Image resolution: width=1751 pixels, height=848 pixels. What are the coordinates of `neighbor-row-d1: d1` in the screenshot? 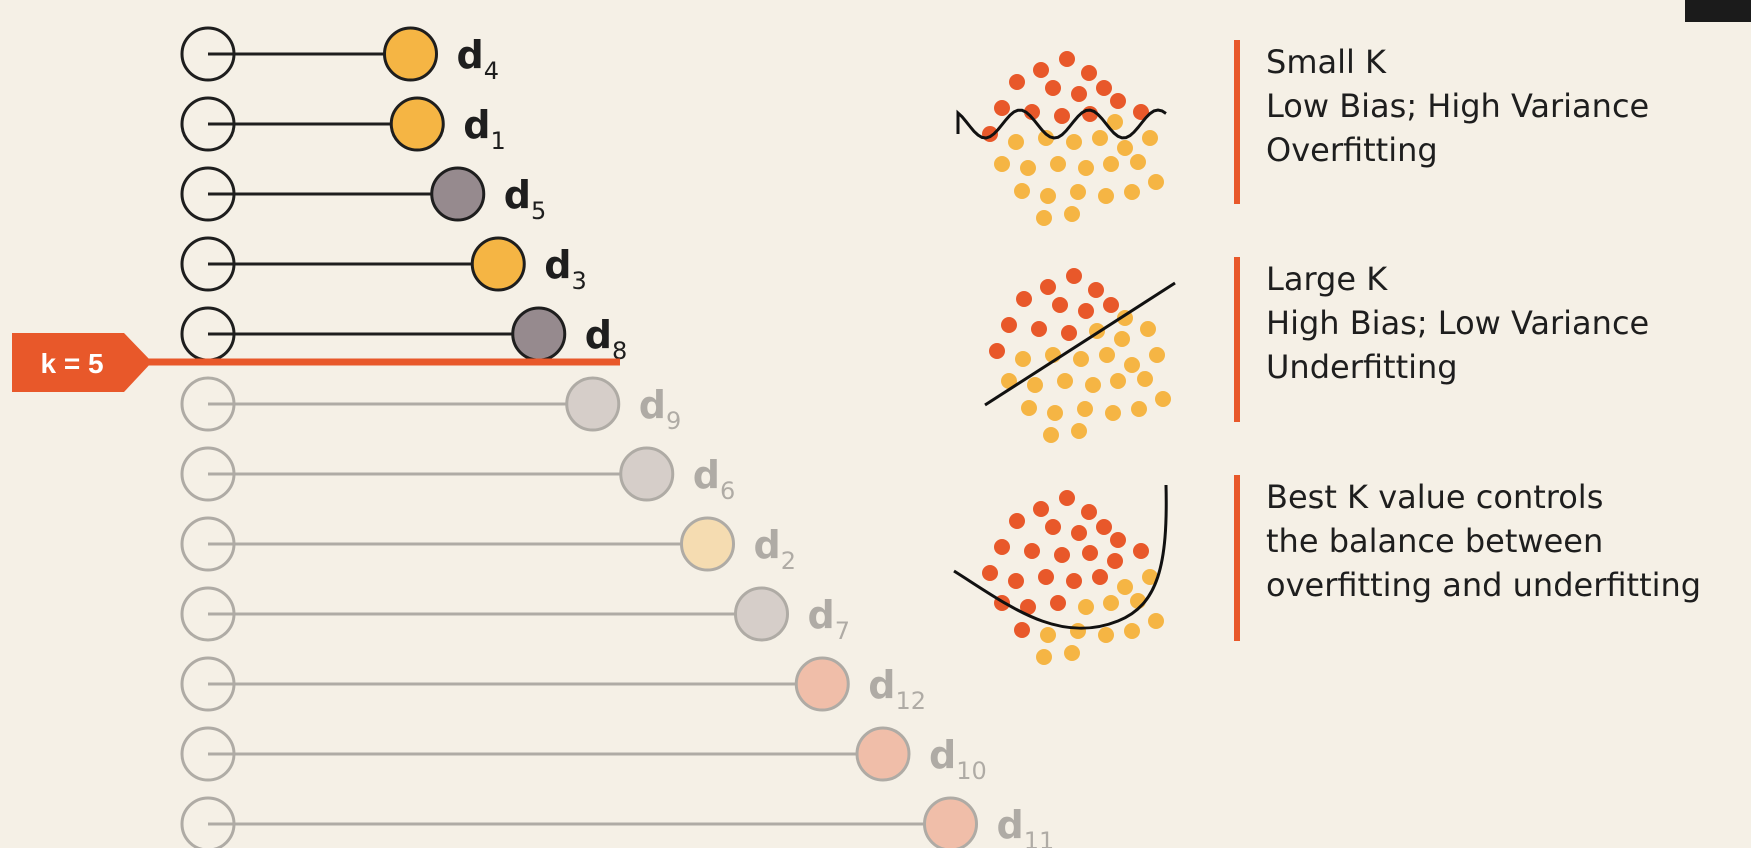 It's located at (343, 125).